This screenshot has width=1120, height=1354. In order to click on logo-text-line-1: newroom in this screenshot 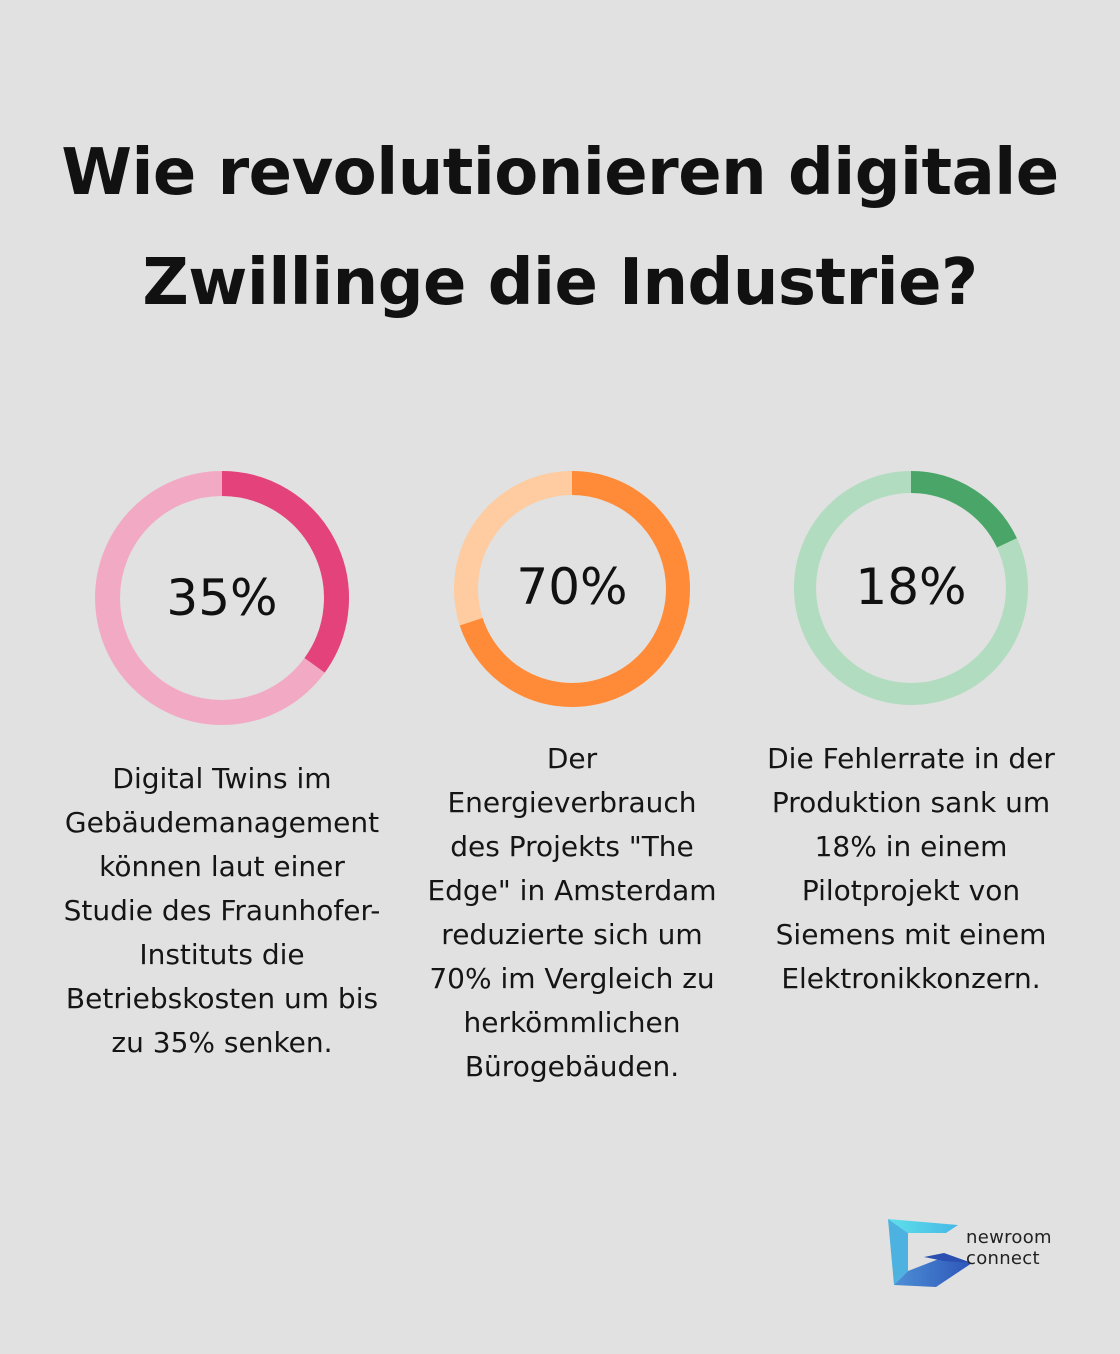, I will do `click(1009, 1237)`.